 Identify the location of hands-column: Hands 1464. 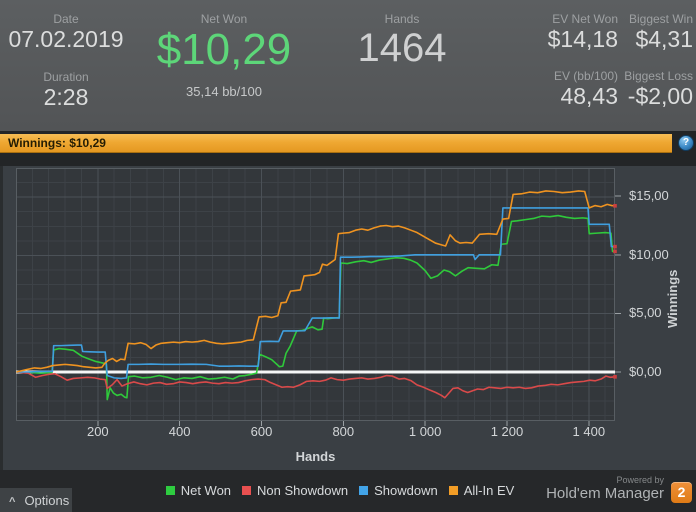
(402, 35).